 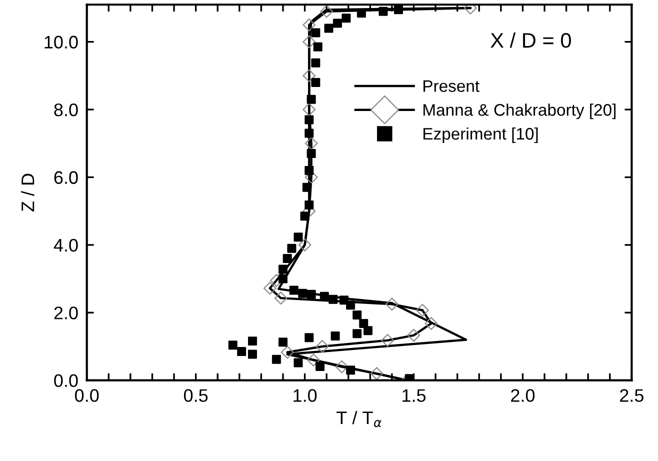 What do you see at coordinates (452, 86) in the screenshot?
I see `legend-label: Present` at bounding box center [452, 86].